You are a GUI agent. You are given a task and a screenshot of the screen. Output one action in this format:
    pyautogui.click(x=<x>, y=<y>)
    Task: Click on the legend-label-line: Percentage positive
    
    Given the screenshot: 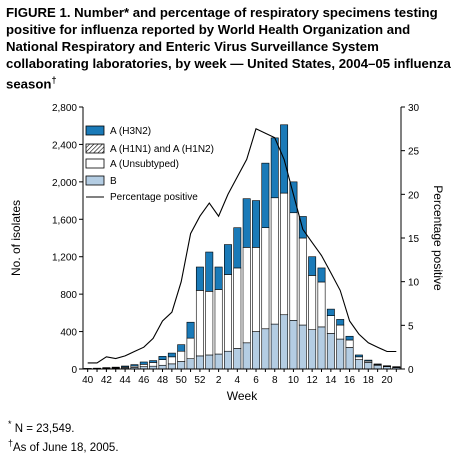 What is the action you would take?
    pyautogui.click(x=154, y=197)
    